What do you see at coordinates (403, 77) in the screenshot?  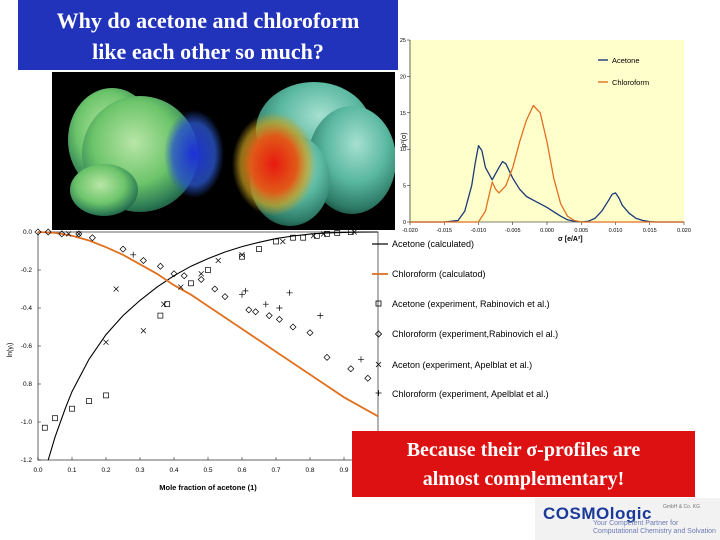 I see `sigma-y-tick-label: 20` at bounding box center [403, 77].